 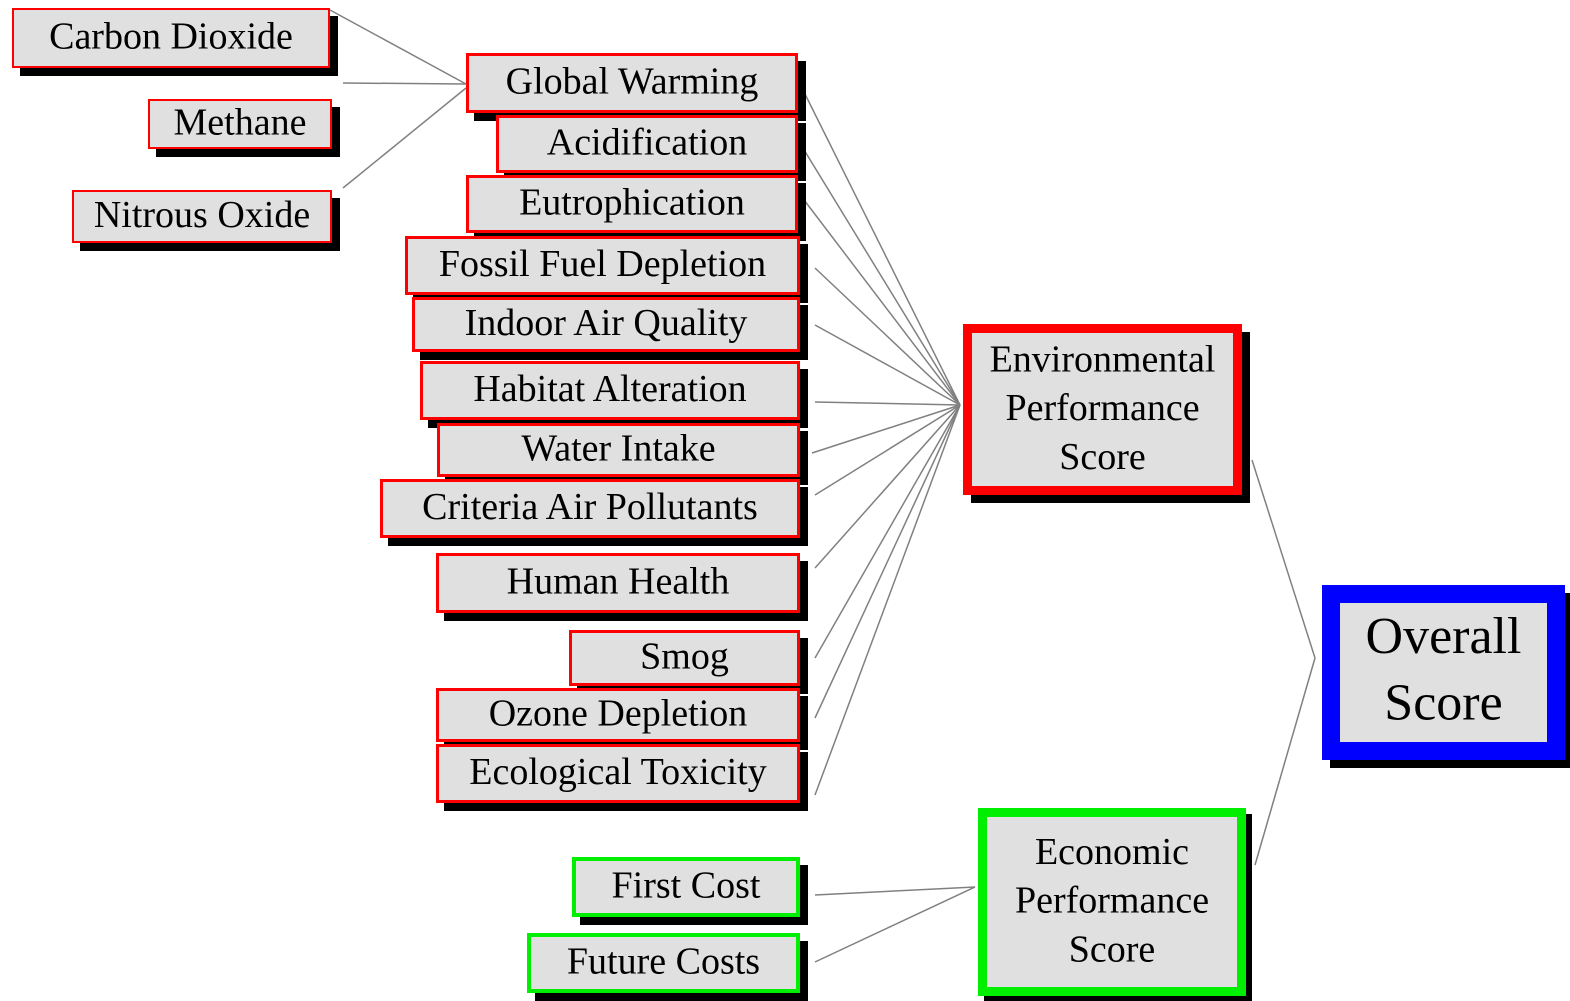 I want to click on node-label: Overall, so click(x=1444, y=636).